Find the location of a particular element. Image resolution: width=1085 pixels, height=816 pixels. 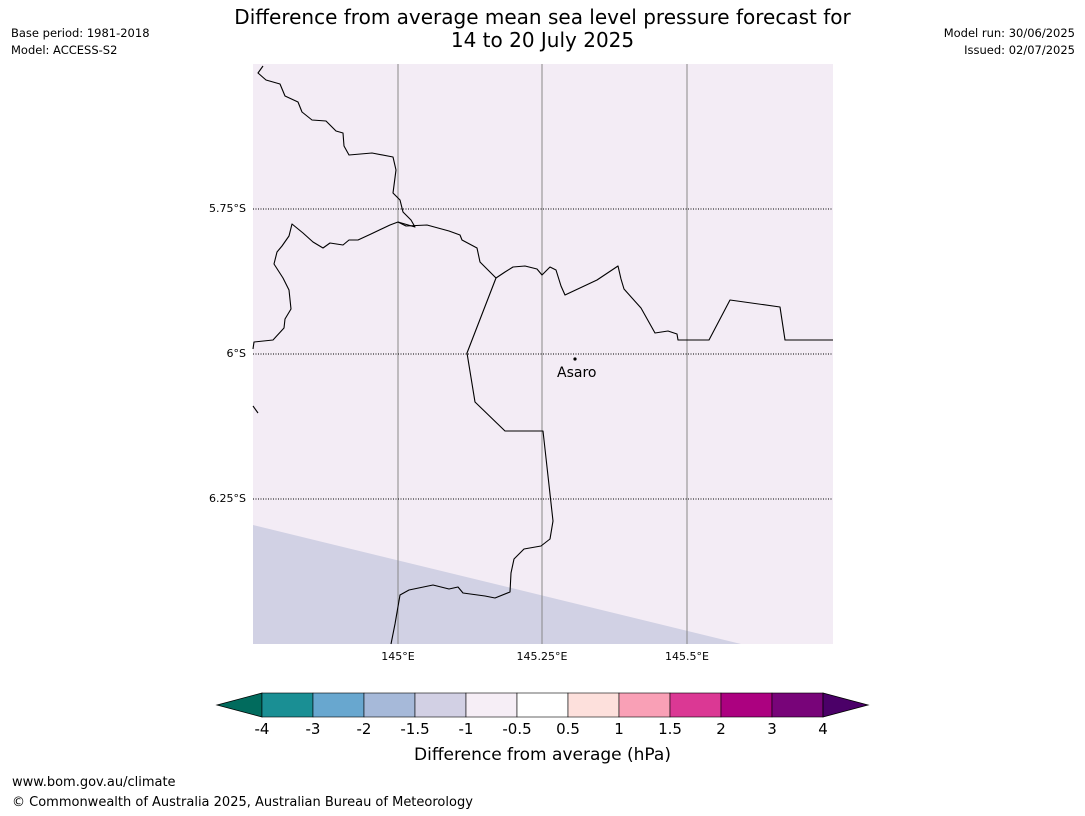

colorbar-tick: -1.5 is located at coordinates (415, 729).